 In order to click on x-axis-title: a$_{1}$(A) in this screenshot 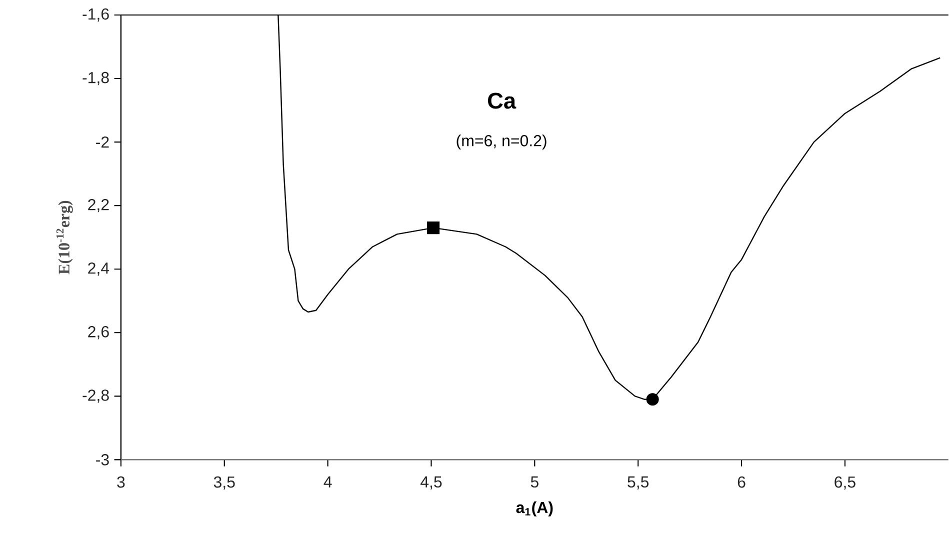, I will do `click(534, 509)`.